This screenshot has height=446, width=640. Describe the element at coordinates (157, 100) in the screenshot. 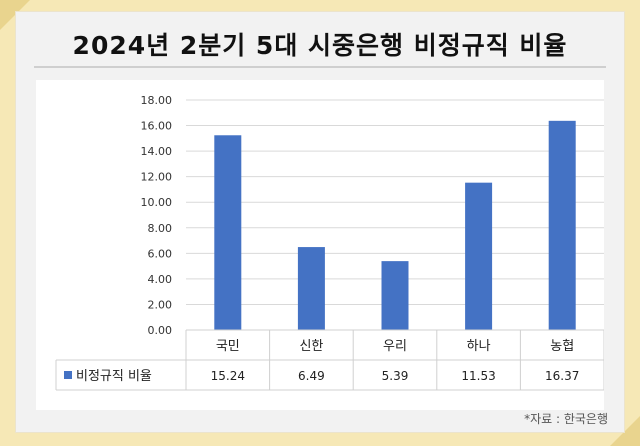

I see `y-tick-label: 18.00` at that location.